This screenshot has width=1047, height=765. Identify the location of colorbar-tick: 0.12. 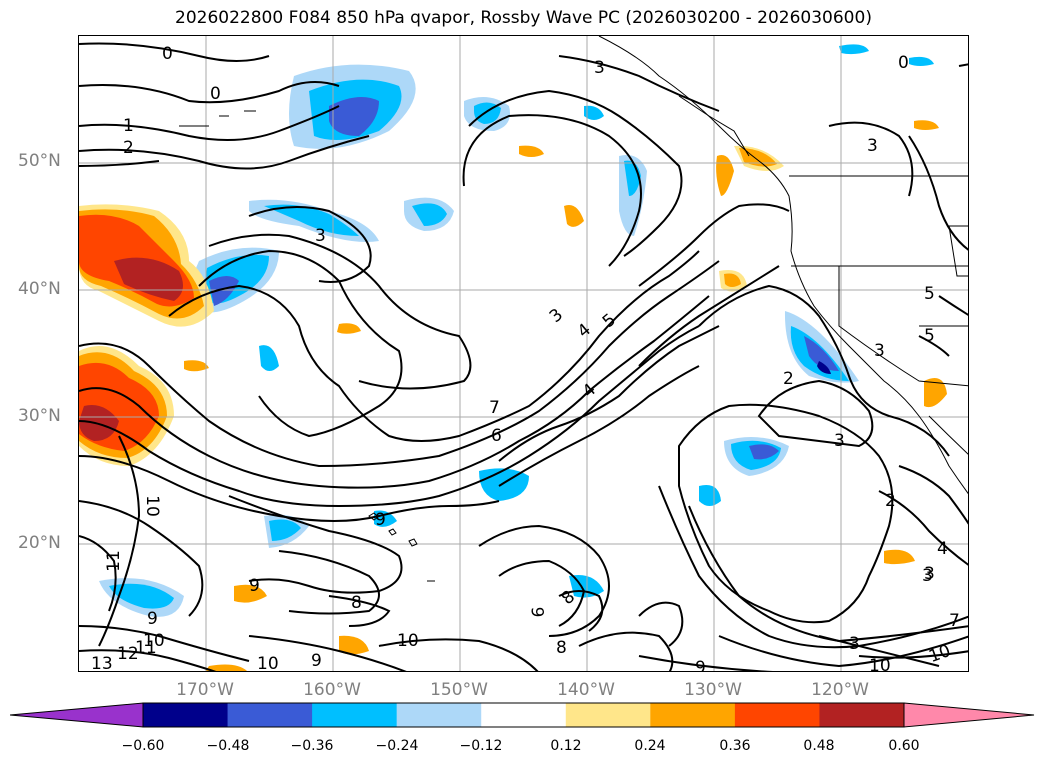
(566, 746).